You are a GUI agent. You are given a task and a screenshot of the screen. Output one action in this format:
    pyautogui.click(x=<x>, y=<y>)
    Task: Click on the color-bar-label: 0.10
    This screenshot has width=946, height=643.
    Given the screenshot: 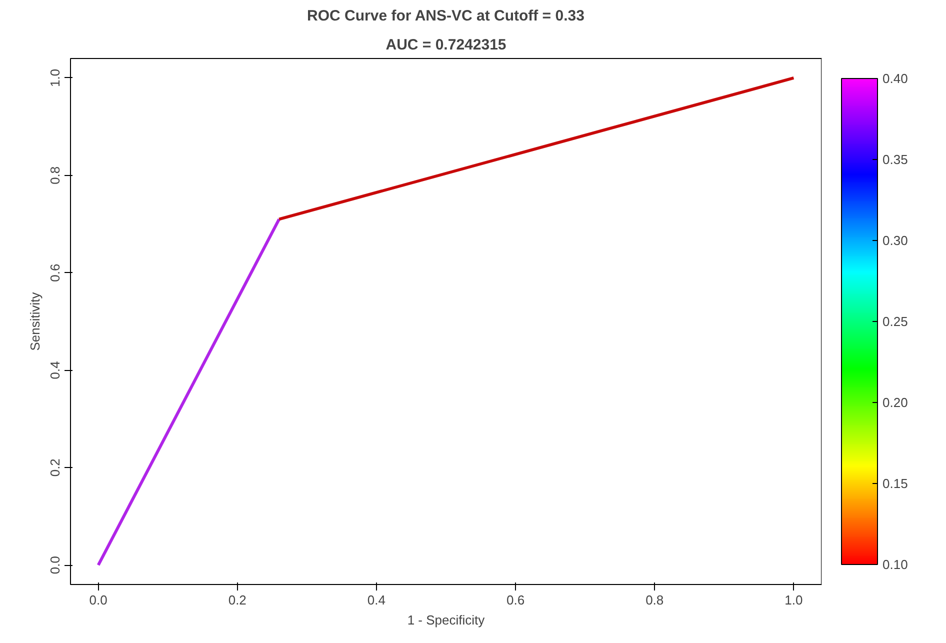 What is the action you would take?
    pyautogui.click(x=895, y=564)
    